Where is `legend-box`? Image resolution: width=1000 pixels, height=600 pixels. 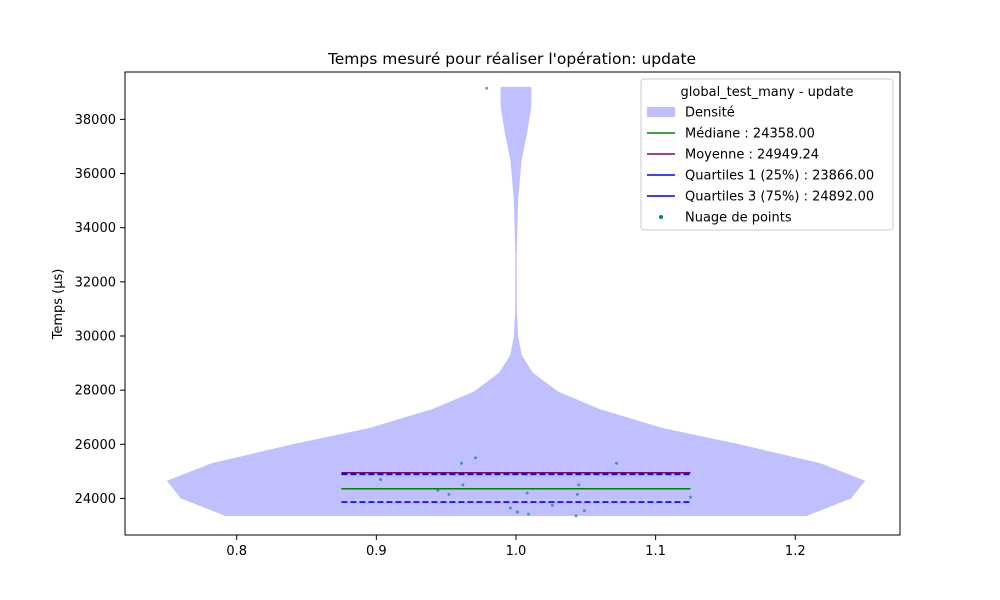
legend-box is located at coordinates (767, 154).